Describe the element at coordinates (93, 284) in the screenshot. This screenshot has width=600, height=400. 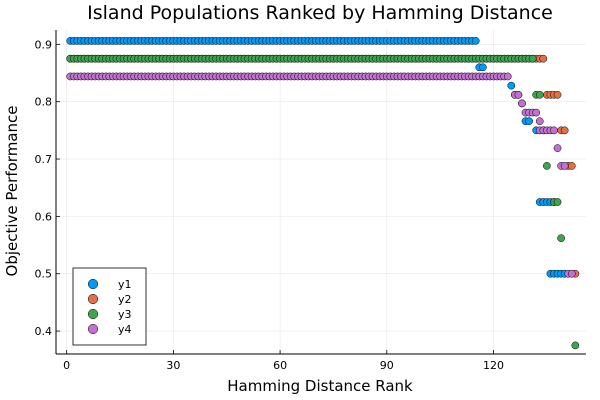
I see `legend-marker-y1` at that location.